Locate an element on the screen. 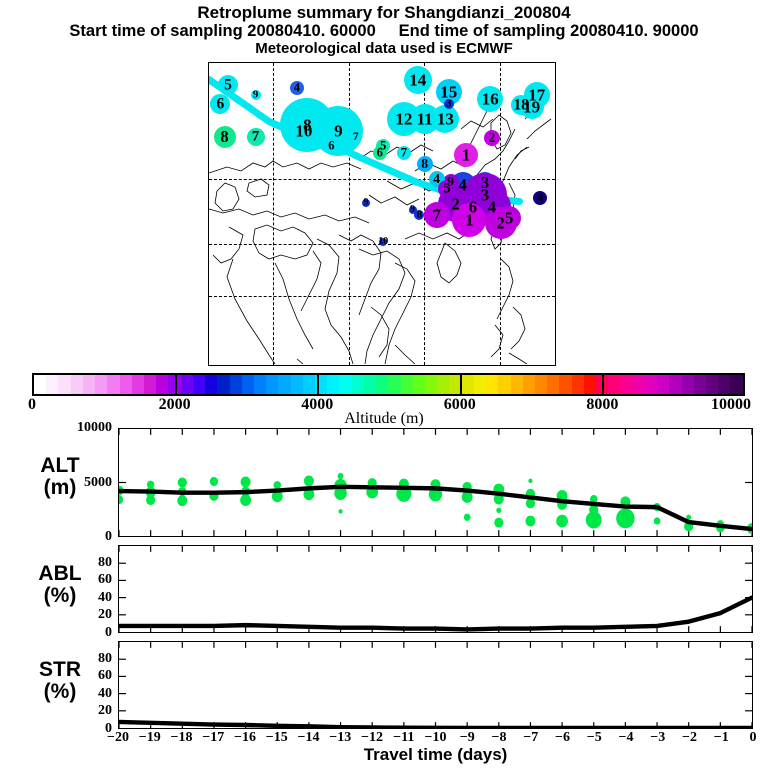  plume-marker-label: 3 is located at coordinates (485, 195).